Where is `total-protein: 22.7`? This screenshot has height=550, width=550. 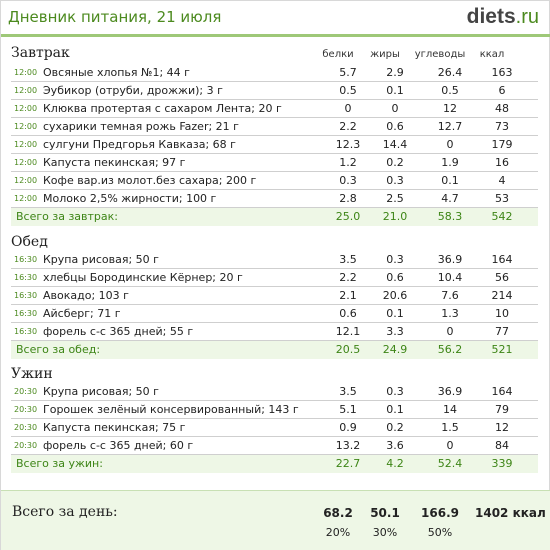
total-protein: 22.7 is located at coordinates (348, 463).